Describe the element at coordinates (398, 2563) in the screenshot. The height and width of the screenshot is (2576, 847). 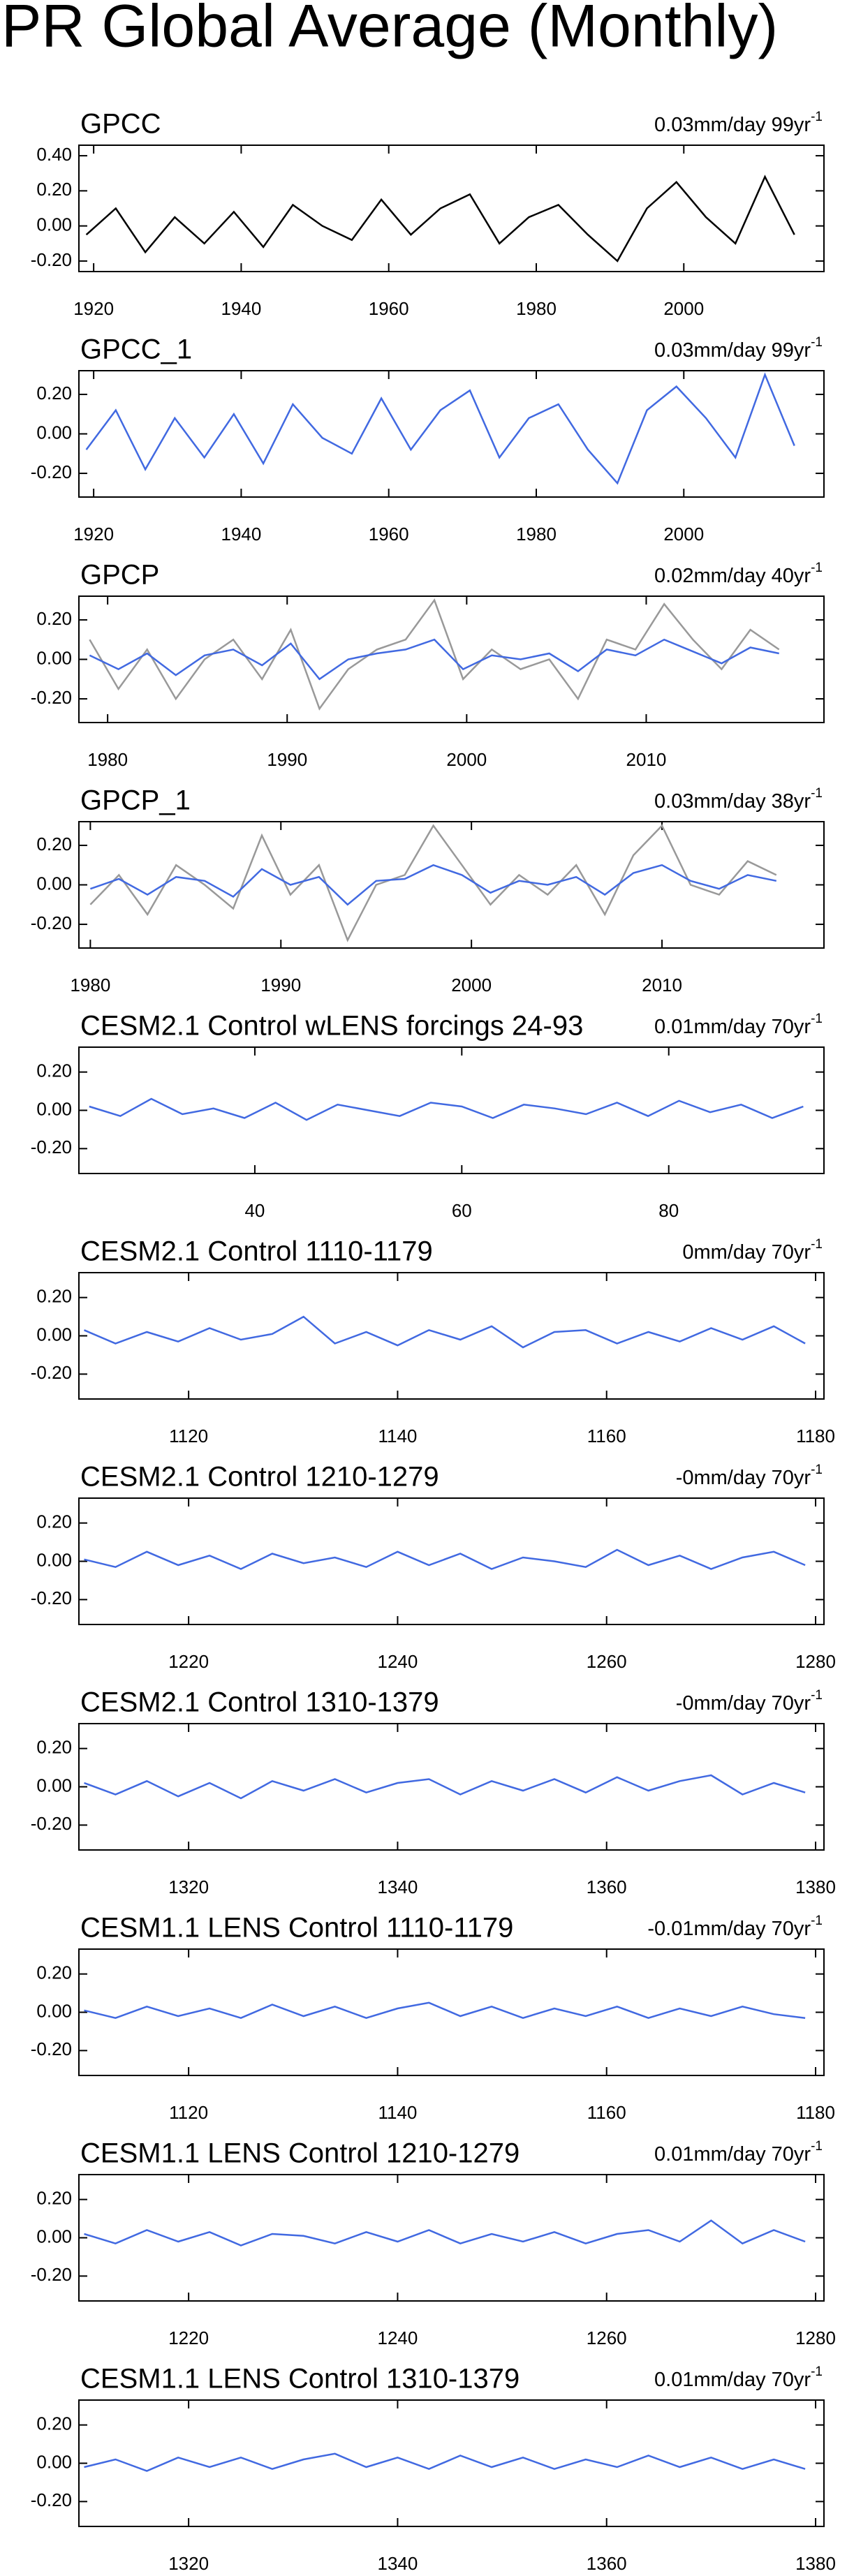
I see `x-tick-label: 1340` at that location.